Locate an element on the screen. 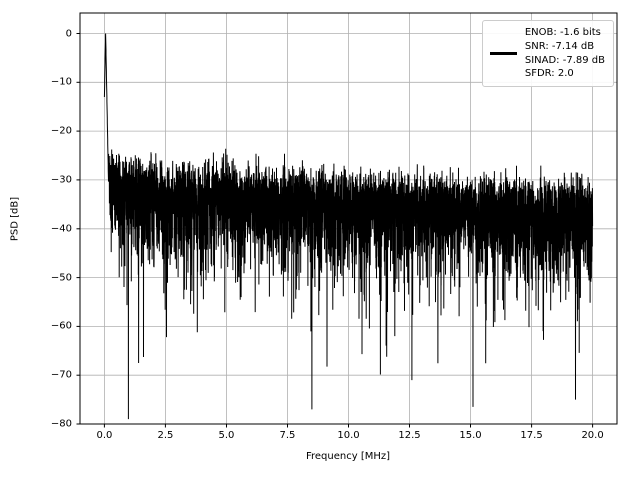 The width and height of the screenshot is (640, 480). x-axis-label: Frequency [MHz] is located at coordinates (348, 456).